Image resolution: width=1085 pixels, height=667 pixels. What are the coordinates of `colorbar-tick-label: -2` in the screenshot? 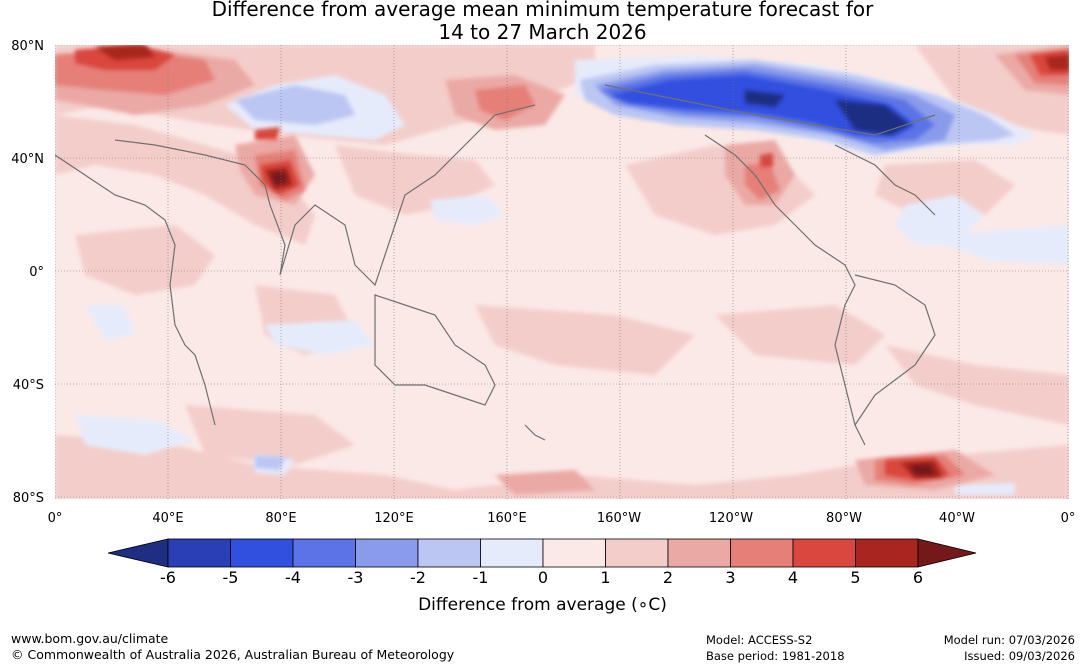 It's located at (418, 577).